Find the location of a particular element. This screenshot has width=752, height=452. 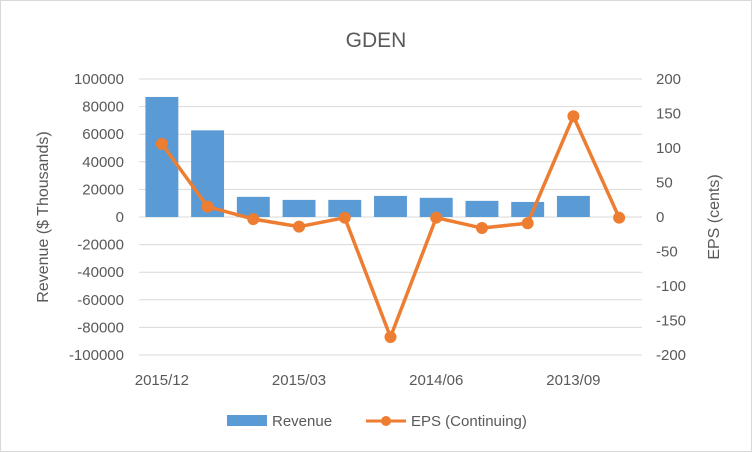

x-tick-label: 2015/03 is located at coordinates (299, 380).